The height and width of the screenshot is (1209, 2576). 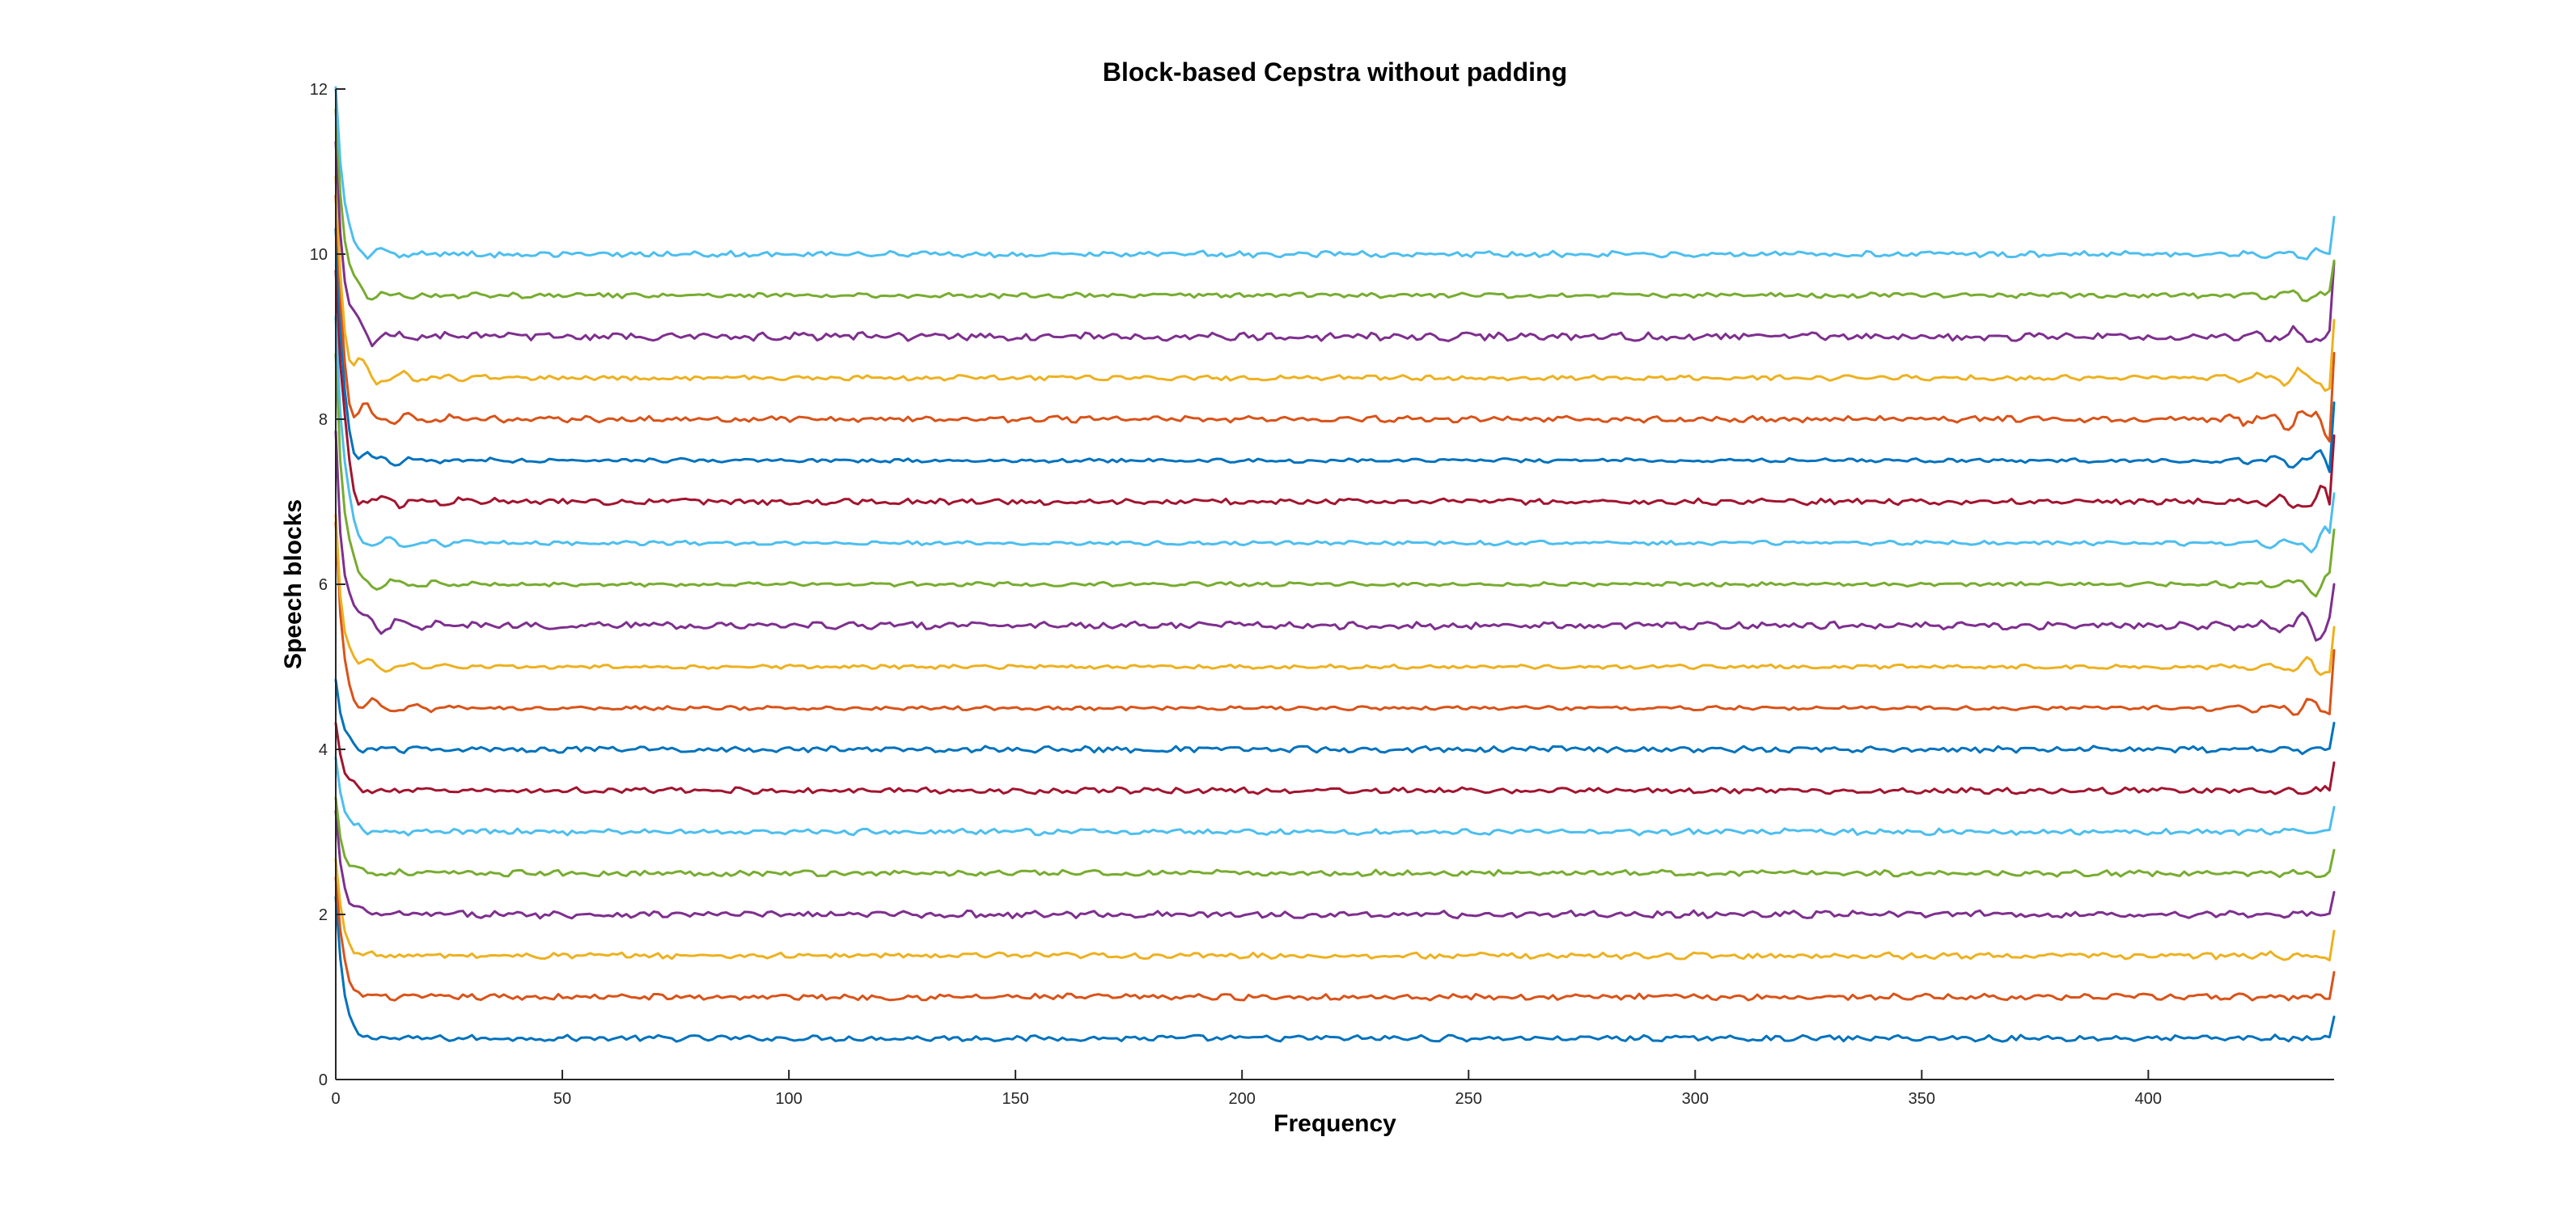 What do you see at coordinates (323, 420) in the screenshot?
I see `y-tick-label-4: 8` at bounding box center [323, 420].